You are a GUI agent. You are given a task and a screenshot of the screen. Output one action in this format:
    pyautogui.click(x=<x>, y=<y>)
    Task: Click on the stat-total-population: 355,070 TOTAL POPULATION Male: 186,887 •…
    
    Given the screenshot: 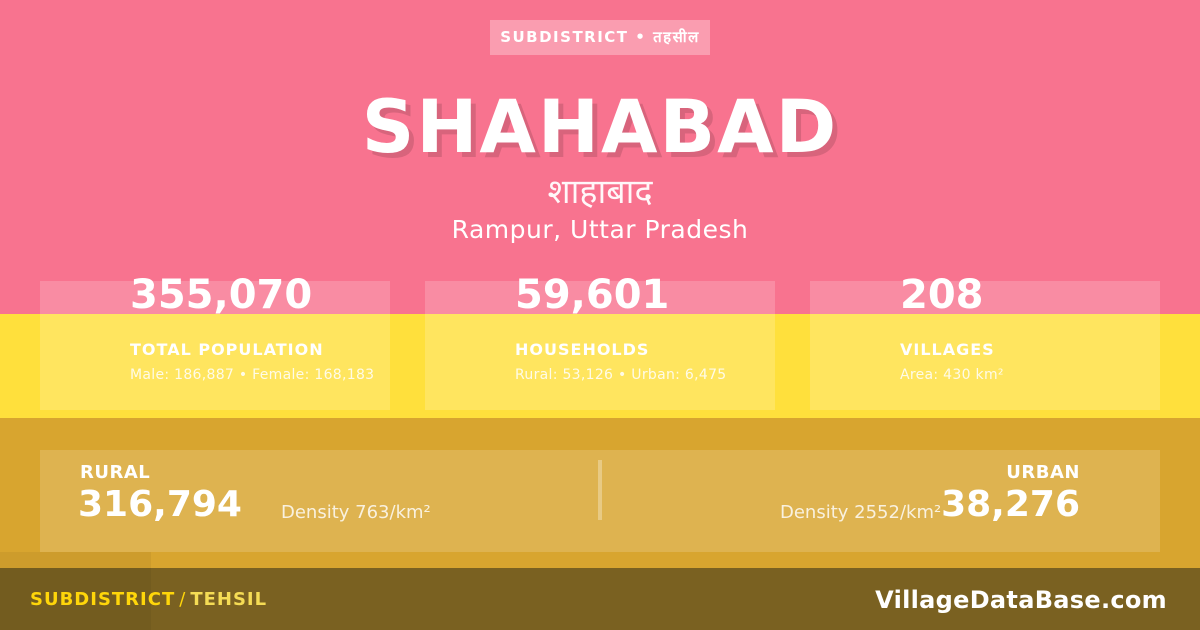 What is the action you would take?
    pyautogui.click(x=275, y=328)
    